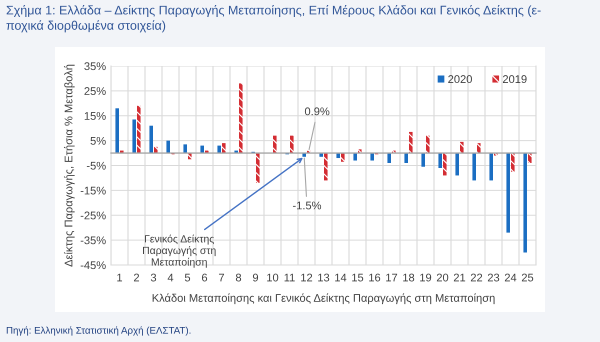 Image resolution: width=600 pixels, height=342 pixels. I want to click on x-tick-label: 7, so click(221, 278).